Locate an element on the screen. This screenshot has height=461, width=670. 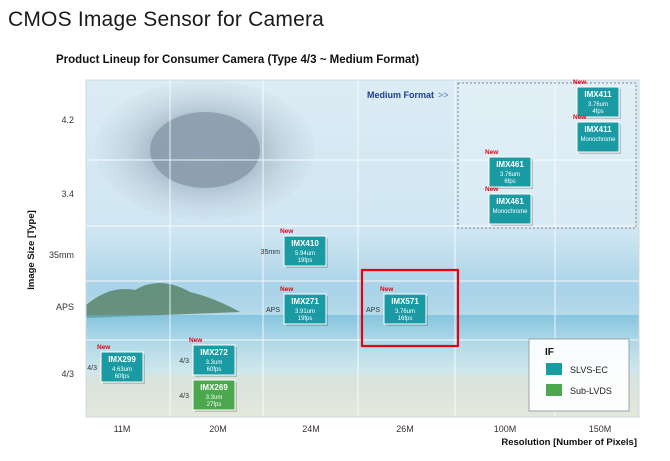
legend-title: IF is located at coordinates (549, 352).